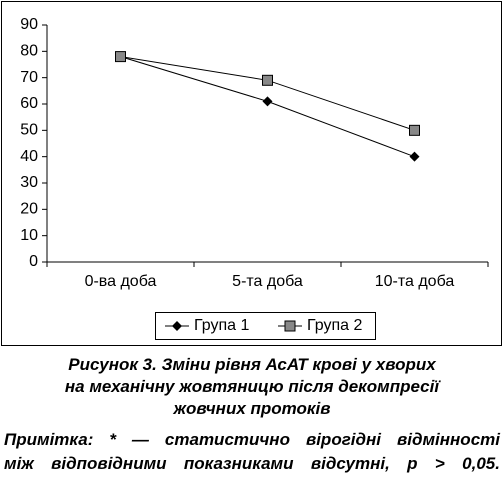 This screenshot has height=480, width=504. I want to click on x-tick-label: 10-та доба, so click(415, 281).